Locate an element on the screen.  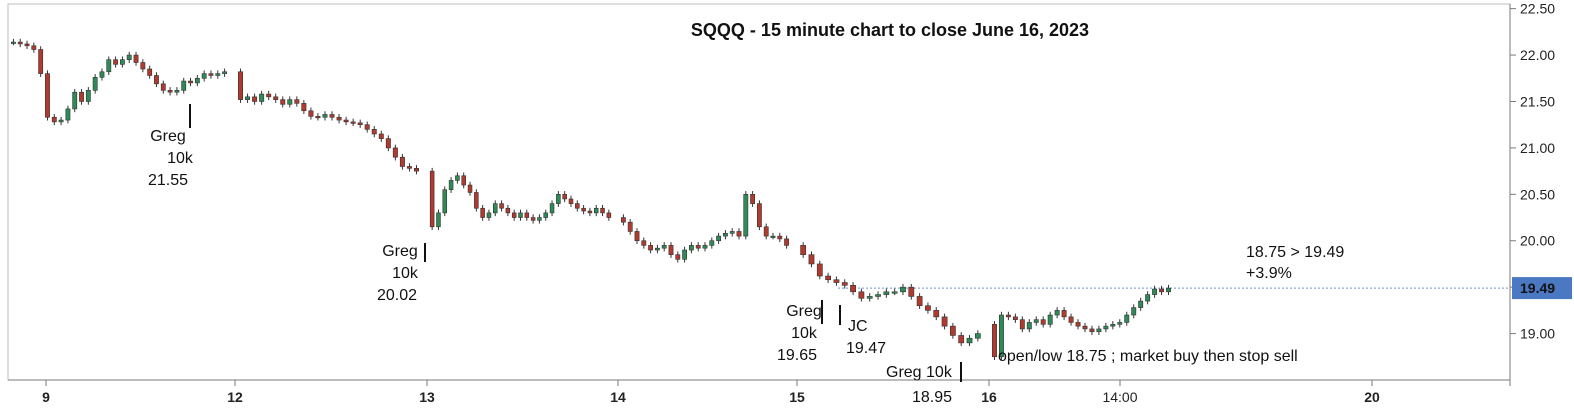
y-tick-label: 20.50 is located at coordinates (1537, 194).